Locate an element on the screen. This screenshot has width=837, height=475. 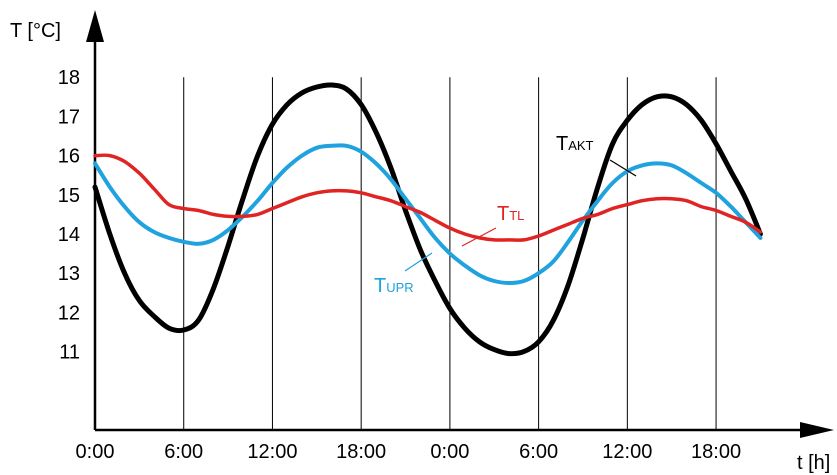
y-tick-label: 12 is located at coordinates (69, 313).